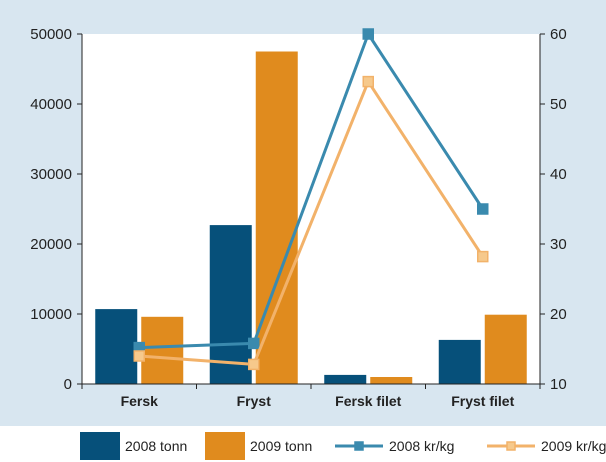 This screenshot has height=462, width=606. I want to click on y-left-tick-label: 10000, so click(51, 314).